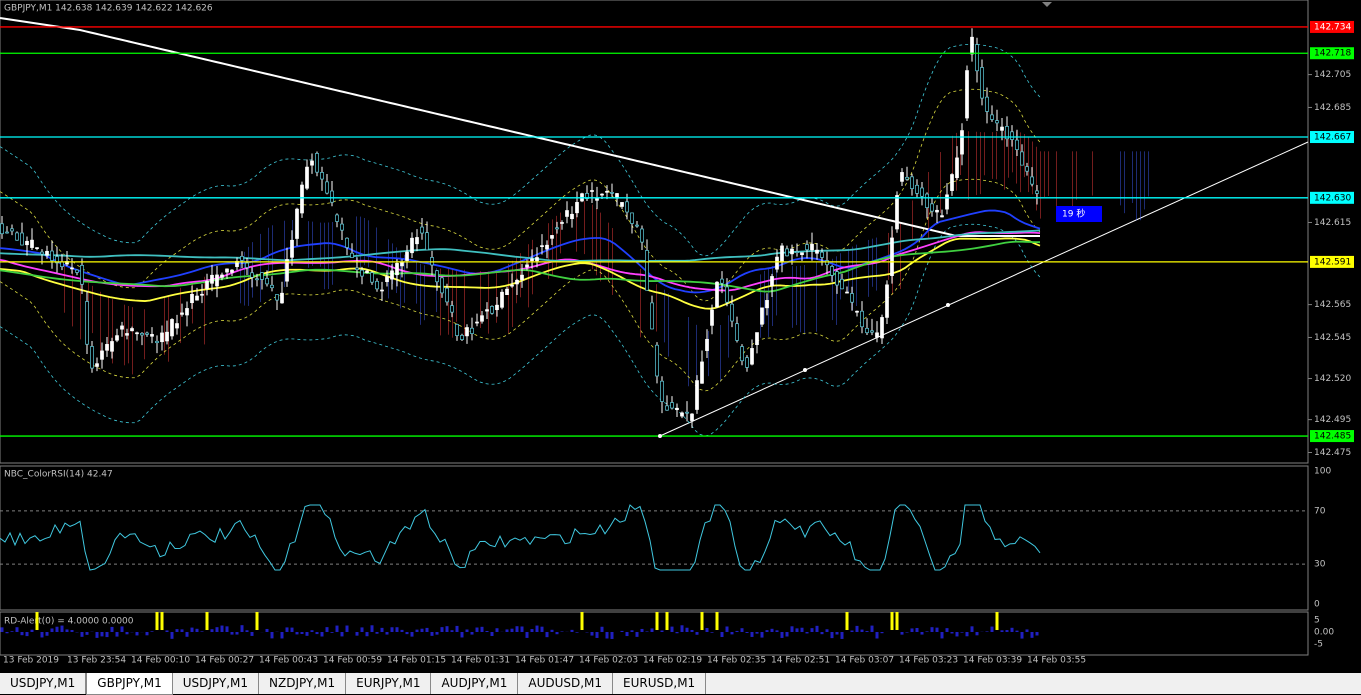 The width and height of the screenshot is (1361, 695). Describe the element at coordinates (1073, 214) in the screenshot. I see `countdown: 19 秒` at that location.